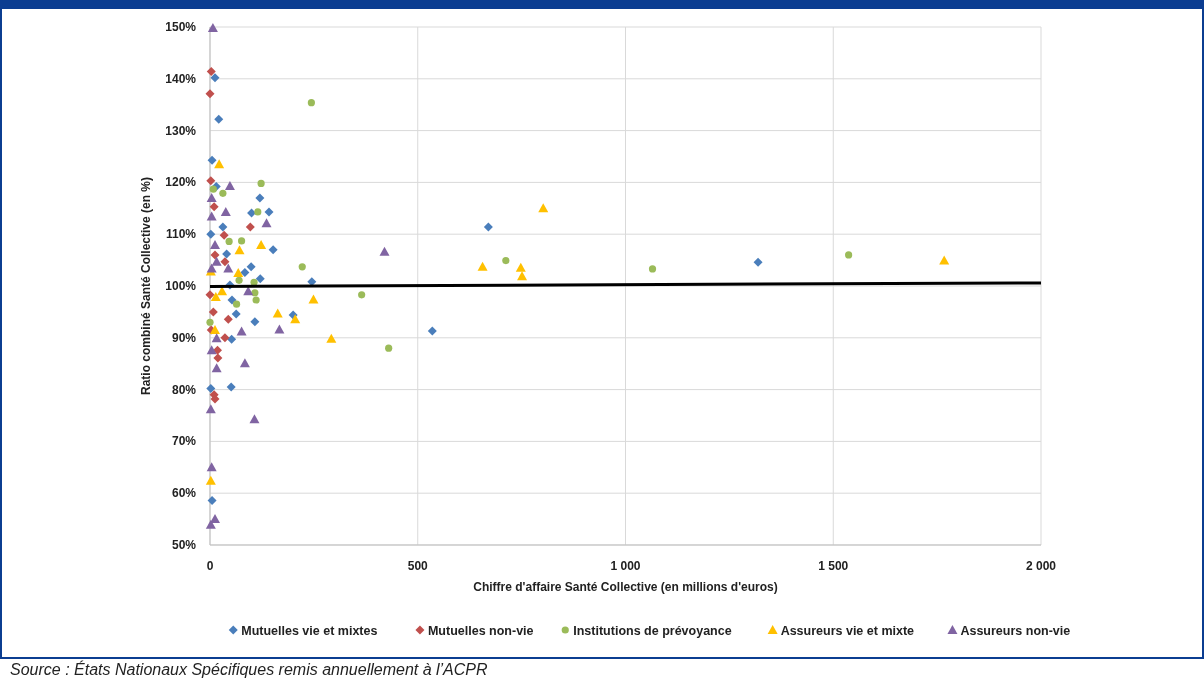 This screenshot has height=684, width=1204. What do you see at coordinates (625, 587) in the screenshot?
I see `x-axis-title: Chiffre d'affaire Santé Collective (en millions d'euros)` at bounding box center [625, 587].